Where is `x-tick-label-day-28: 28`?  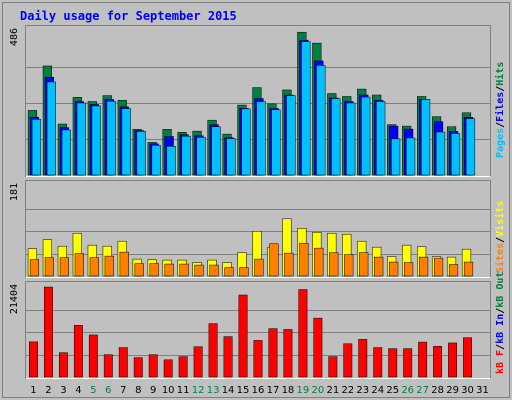 x-tick-label-day-28: 28 is located at coordinates (437, 390).